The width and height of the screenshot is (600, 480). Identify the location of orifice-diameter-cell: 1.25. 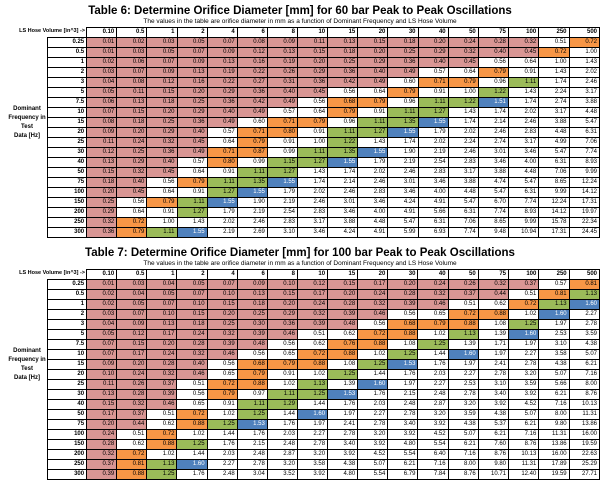
(162, 474).